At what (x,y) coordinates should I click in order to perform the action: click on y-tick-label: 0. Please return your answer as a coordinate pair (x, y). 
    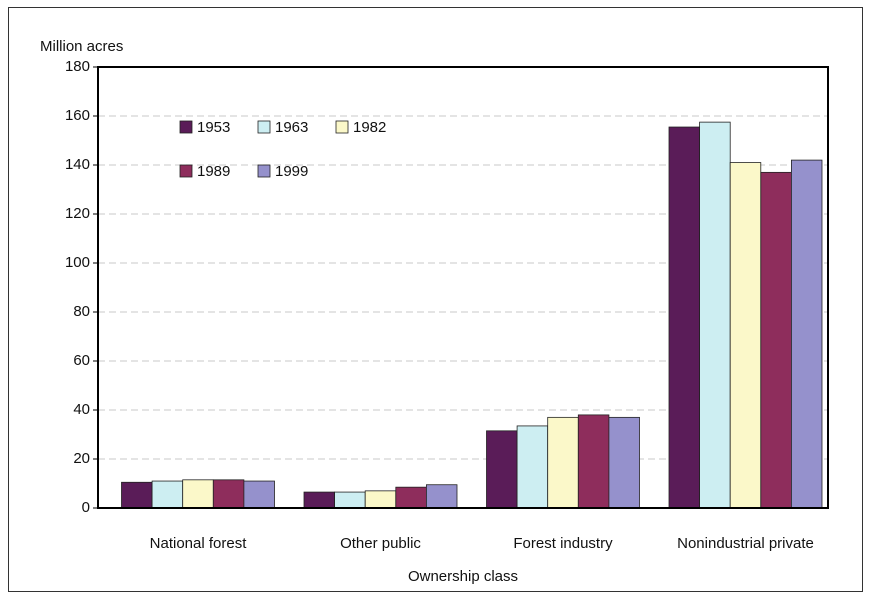
    Looking at the image, I should click on (86, 507).